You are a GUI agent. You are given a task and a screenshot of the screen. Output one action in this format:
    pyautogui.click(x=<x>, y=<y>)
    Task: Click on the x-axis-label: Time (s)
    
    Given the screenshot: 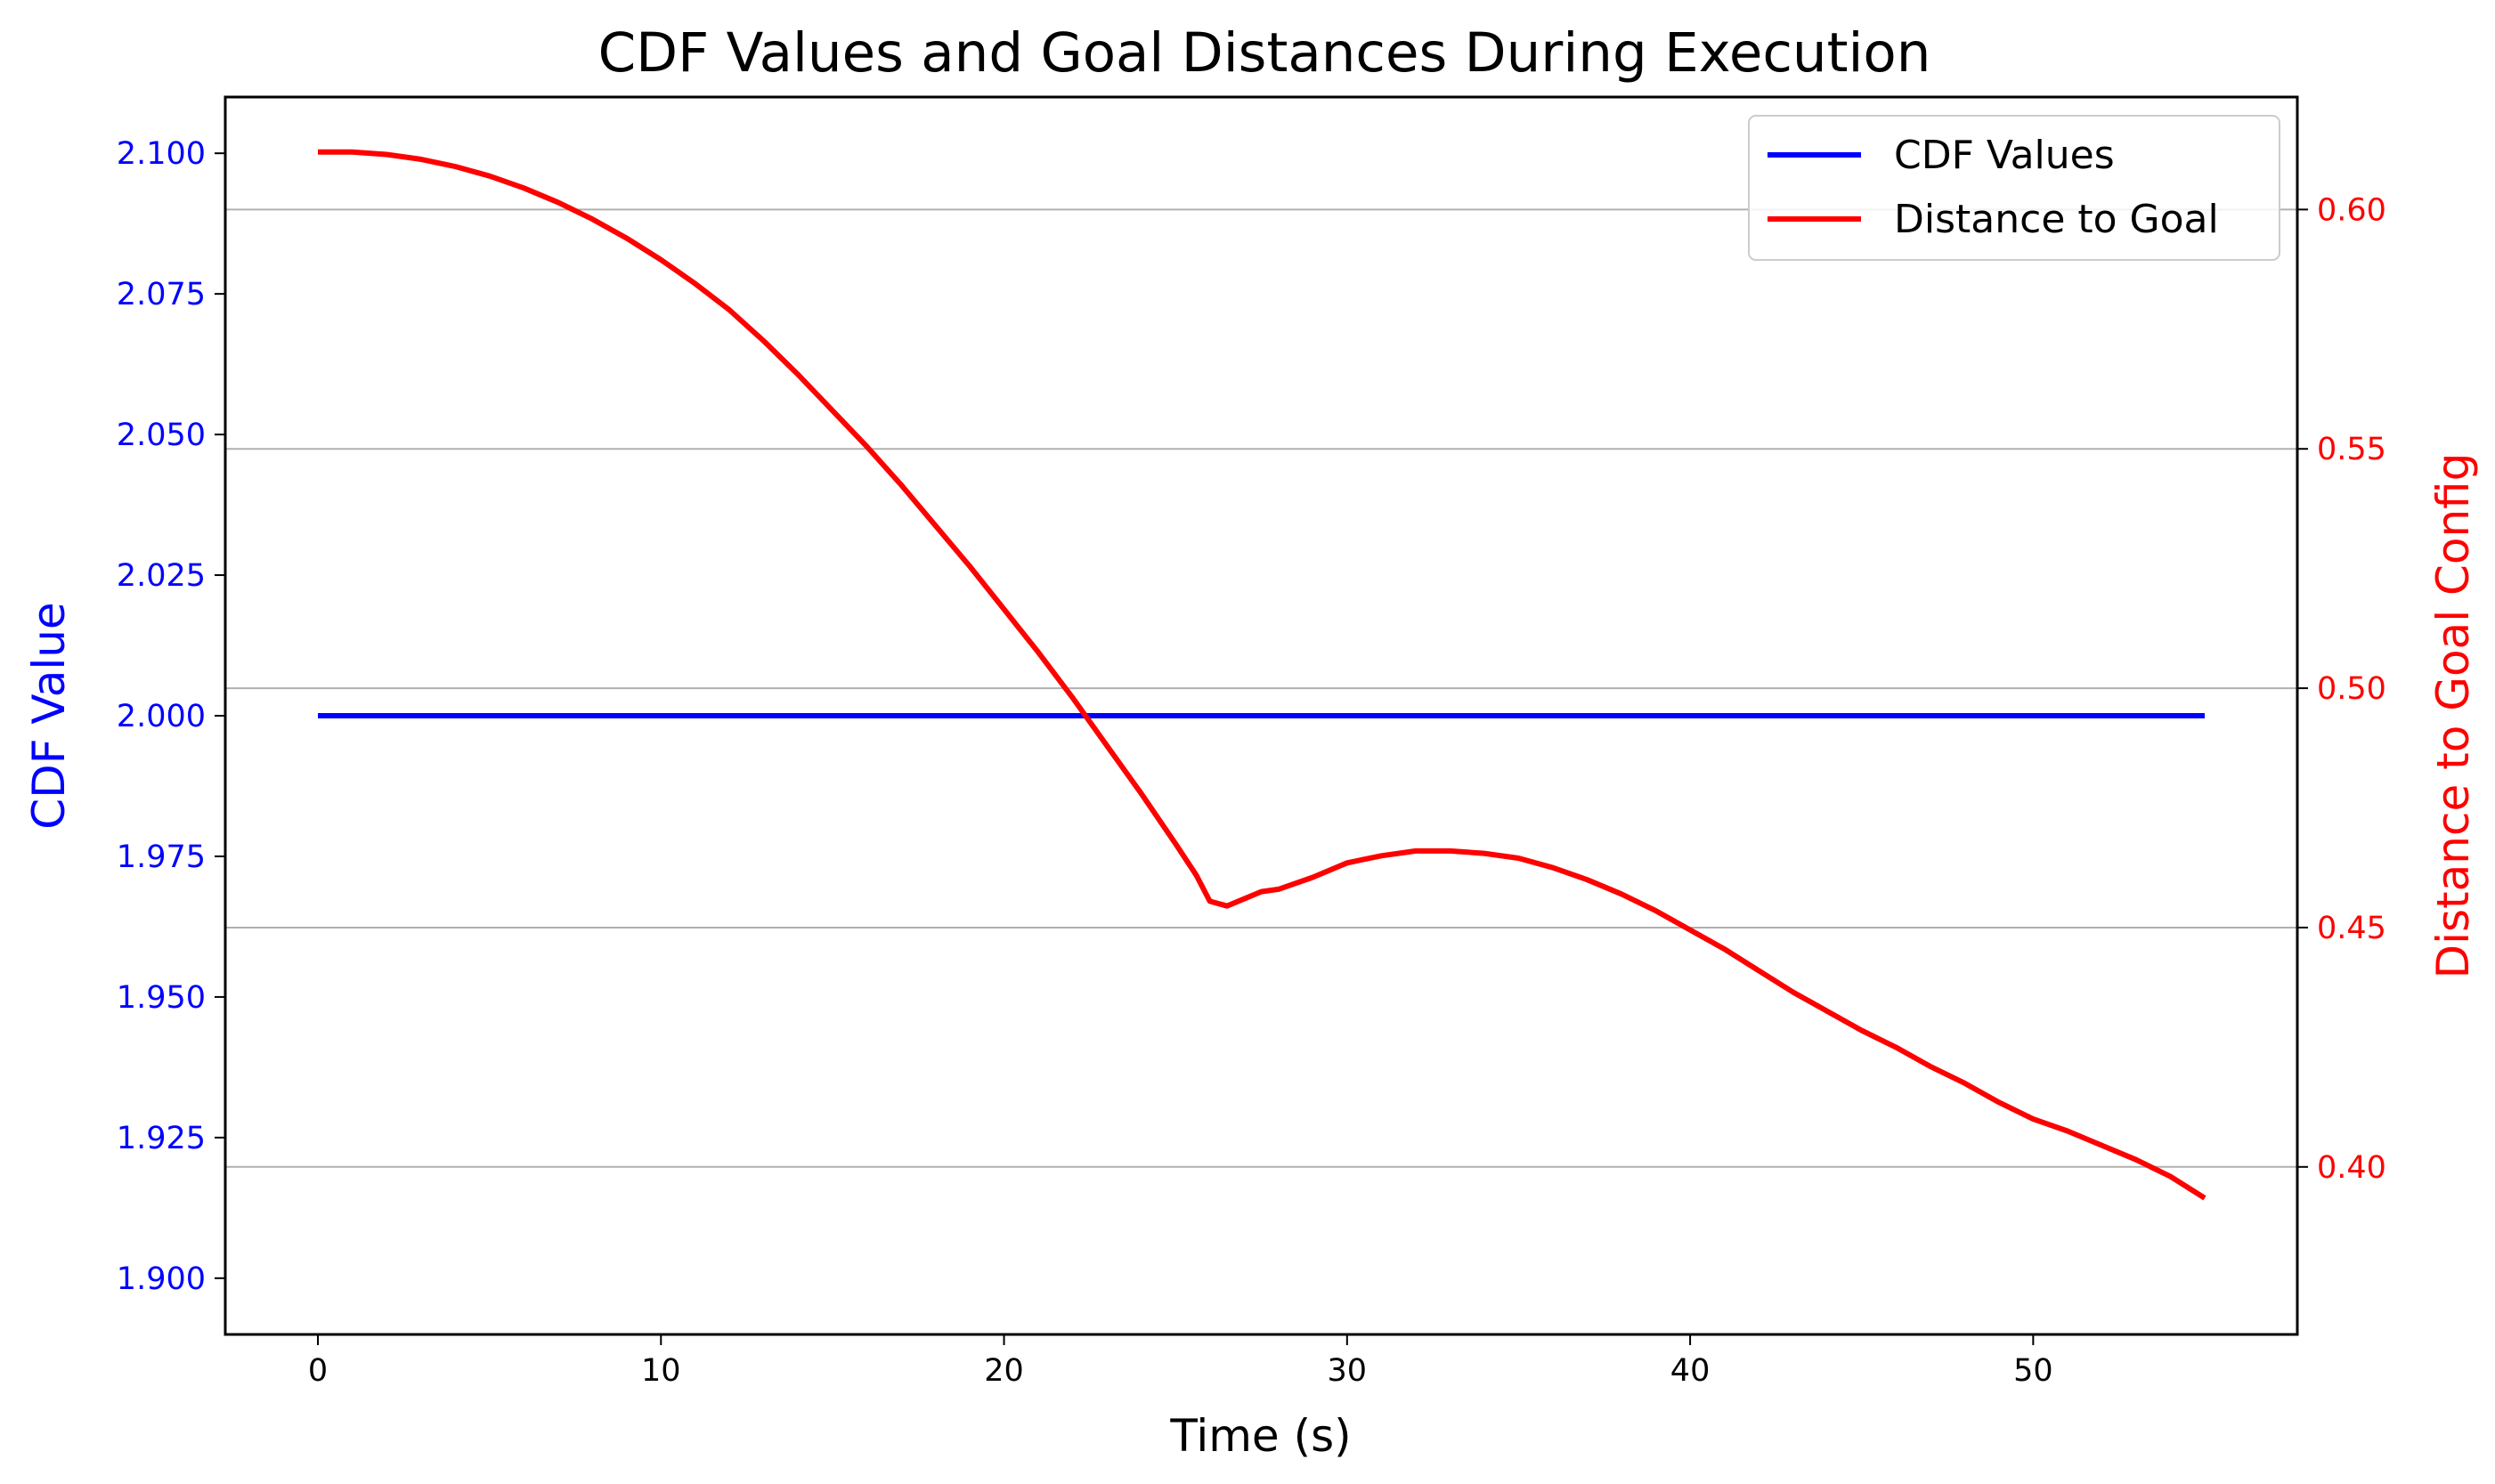 What is the action you would take?
    pyautogui.click(x=1260, y=1436)
    